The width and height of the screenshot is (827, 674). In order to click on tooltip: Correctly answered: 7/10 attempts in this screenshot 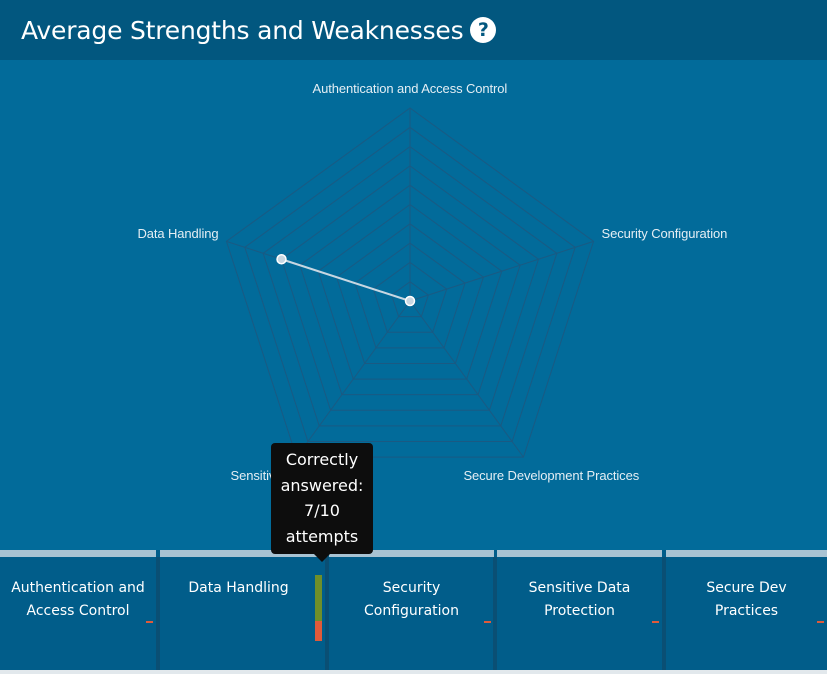, I will do `click(322, 498)`.